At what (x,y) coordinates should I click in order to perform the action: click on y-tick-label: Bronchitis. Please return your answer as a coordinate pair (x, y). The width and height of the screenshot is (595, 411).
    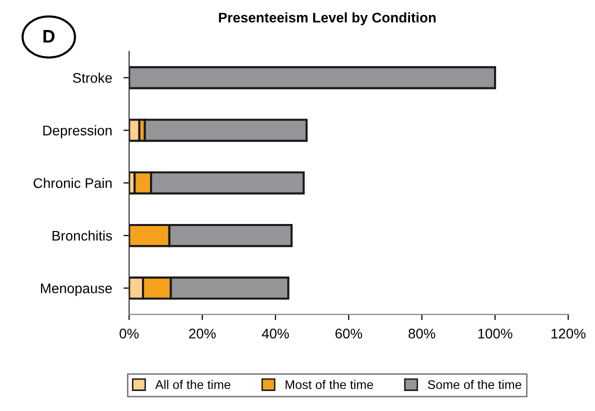
    Looking at the image, I should click on (82, 235).